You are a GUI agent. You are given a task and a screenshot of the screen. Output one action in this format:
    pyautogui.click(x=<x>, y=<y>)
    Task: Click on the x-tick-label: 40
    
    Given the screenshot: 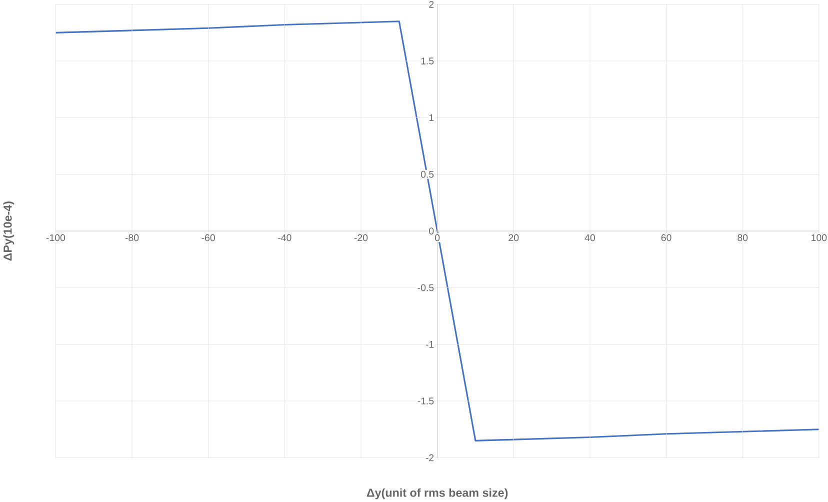 What is the action you would take?
    pyautogui.click(x=589, y=237)
    